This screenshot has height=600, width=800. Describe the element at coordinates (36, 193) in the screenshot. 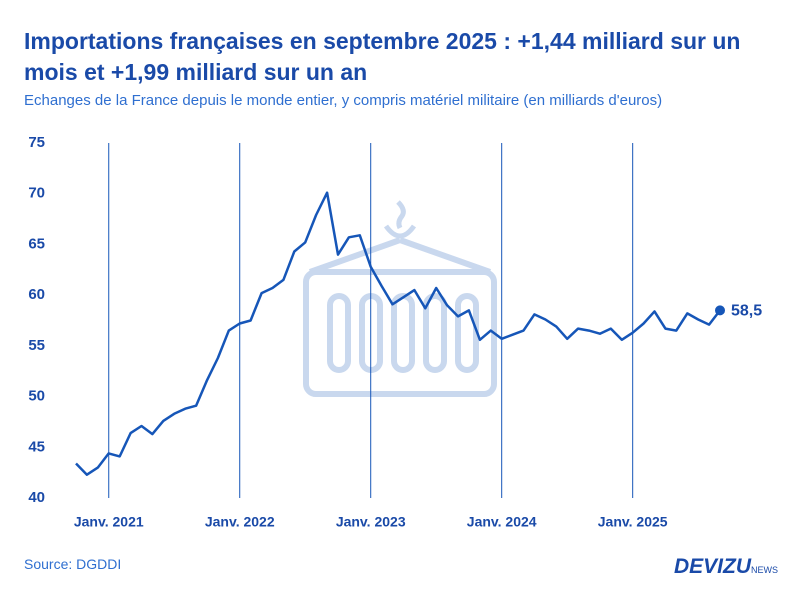

I see `y-tick-label: 70` at that location.